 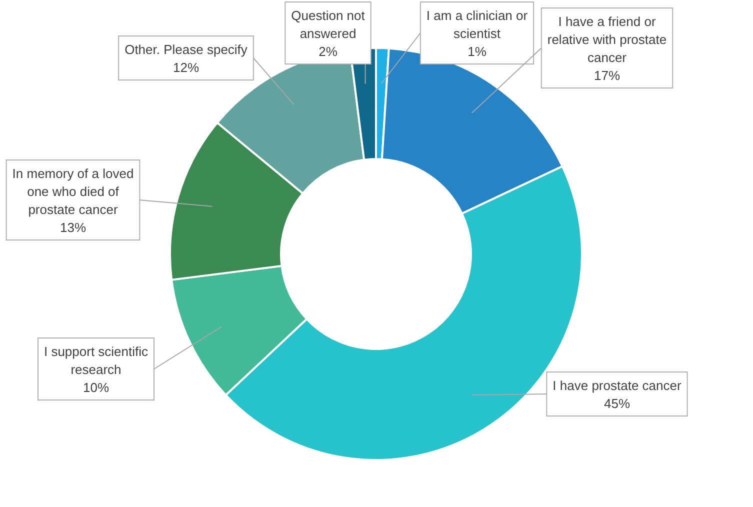 What do you see at coordinates (607, 39) in the screenshot?
I see `slice-label: I have a friend or relative with prostate cancer` at bounding box center [607, 39].